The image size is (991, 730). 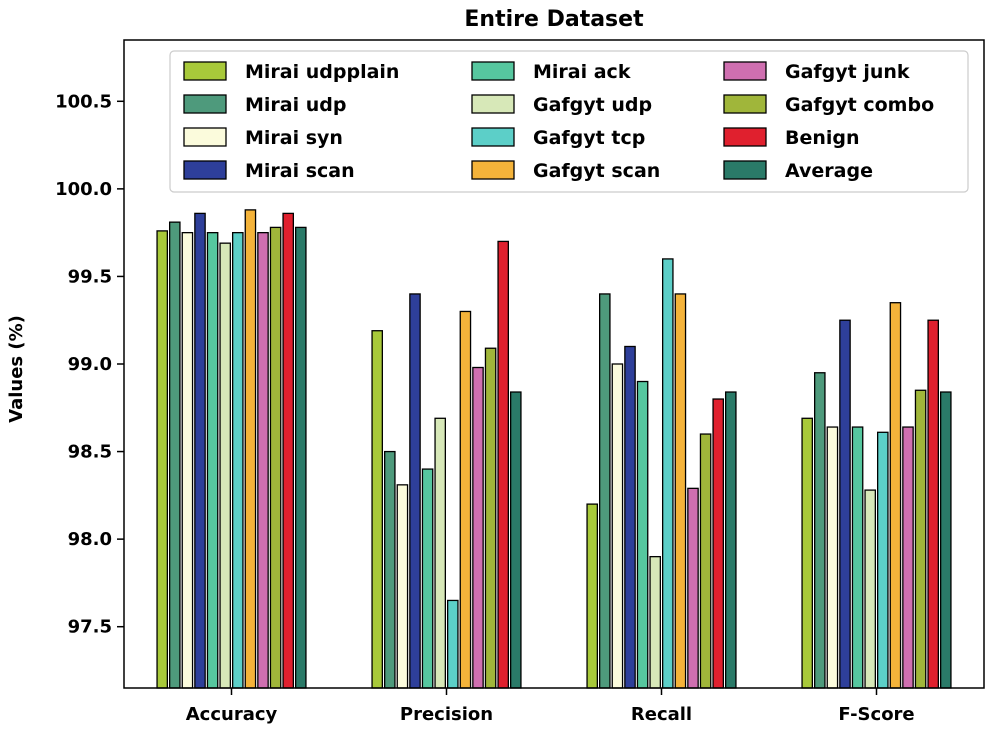 What do you see at coordinates (515, 540) in the screenshot?
I see `bar-average-precision` at bounding box center [515, 540].